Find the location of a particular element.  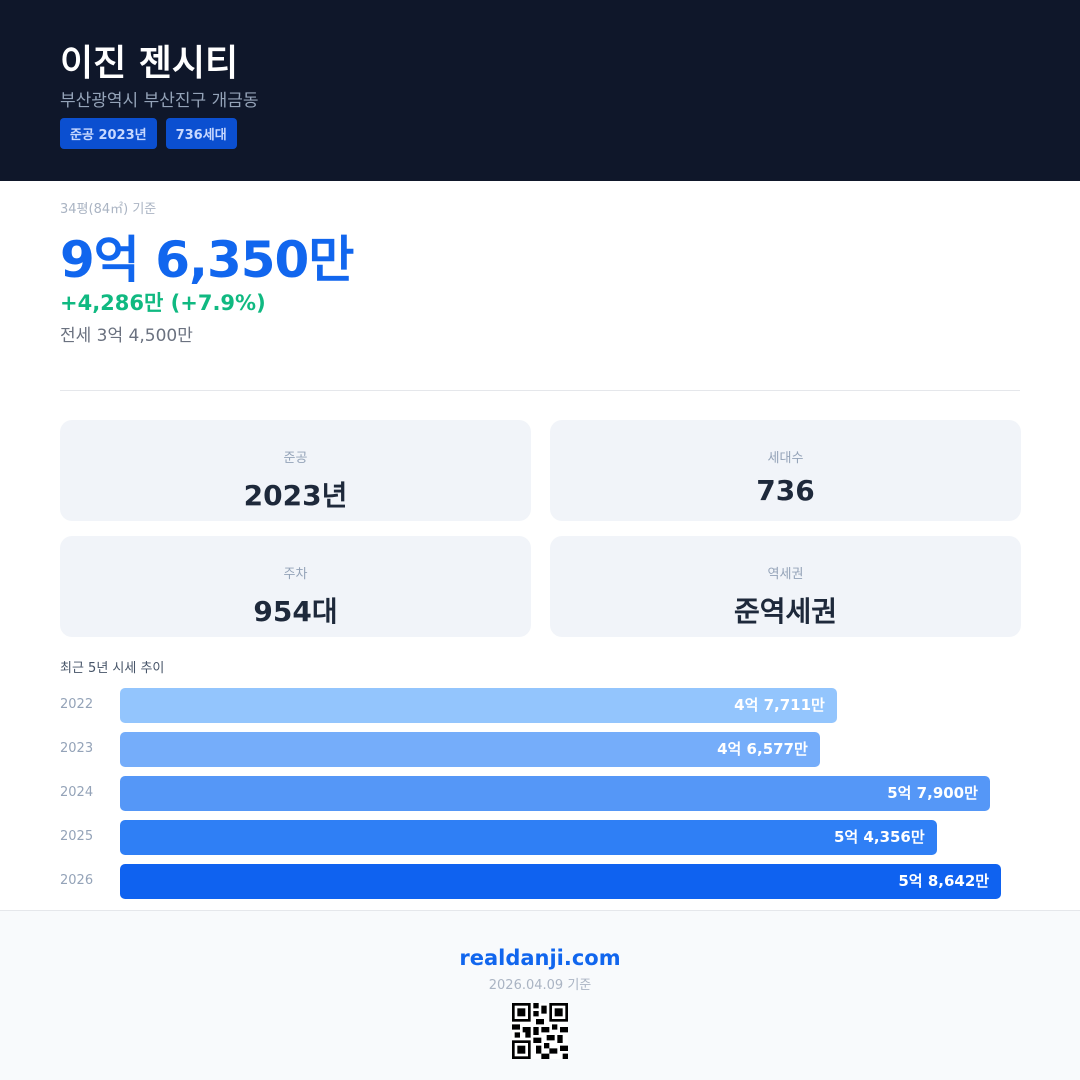

bar-2023: 4억 6,577만 is located at coordinates (470, 749).